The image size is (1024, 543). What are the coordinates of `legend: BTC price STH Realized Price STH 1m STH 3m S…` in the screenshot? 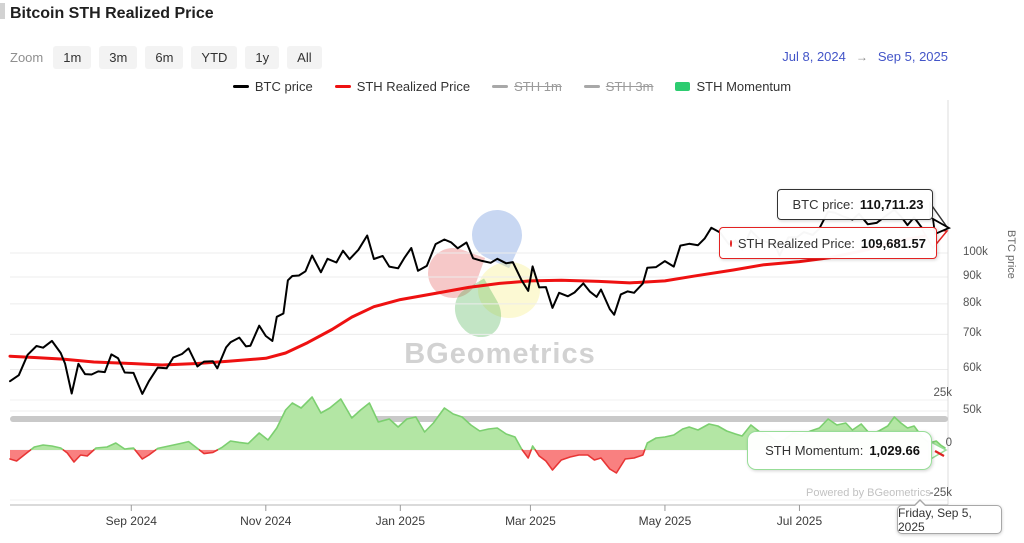 It's located at (512, 86).